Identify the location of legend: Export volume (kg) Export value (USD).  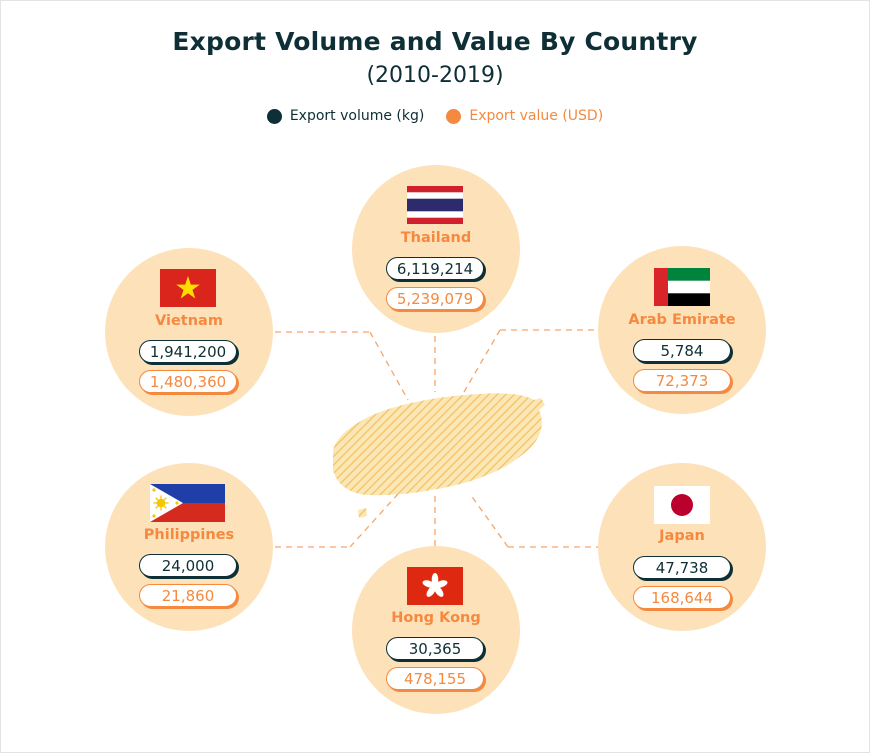
(435, 116).